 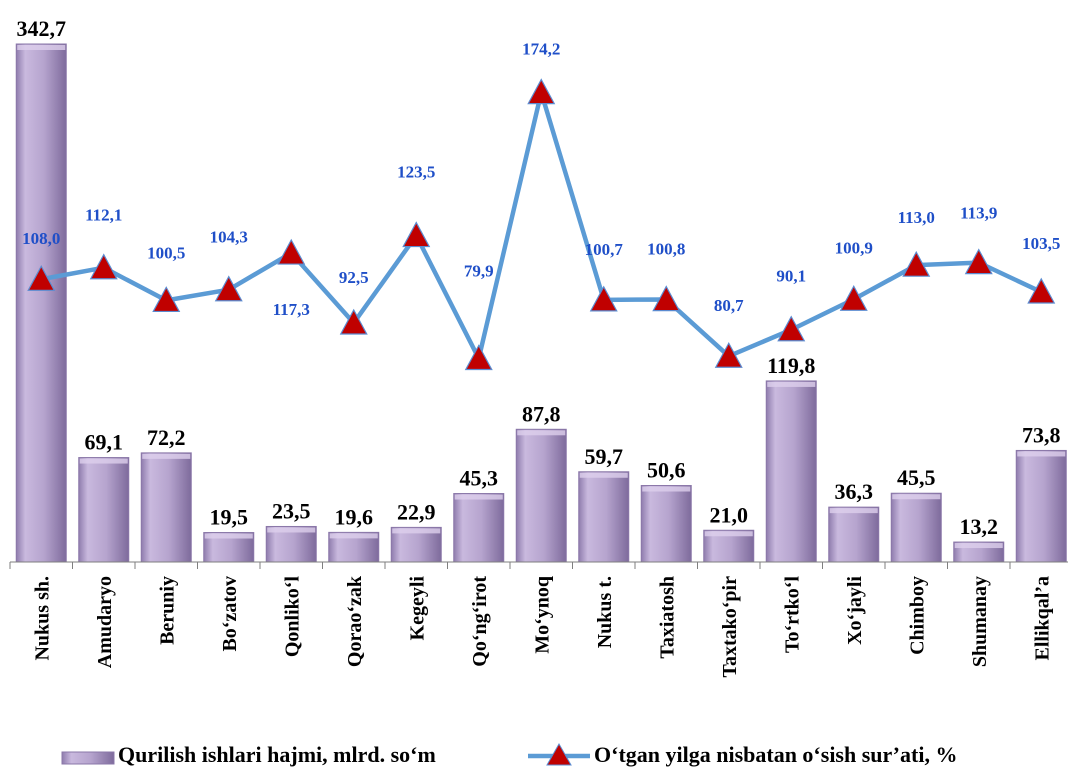 What do you see at coordinates (604, 249) in the screenshot?
I see `line-value-label: 100,7` at bounding box center [604, 249].